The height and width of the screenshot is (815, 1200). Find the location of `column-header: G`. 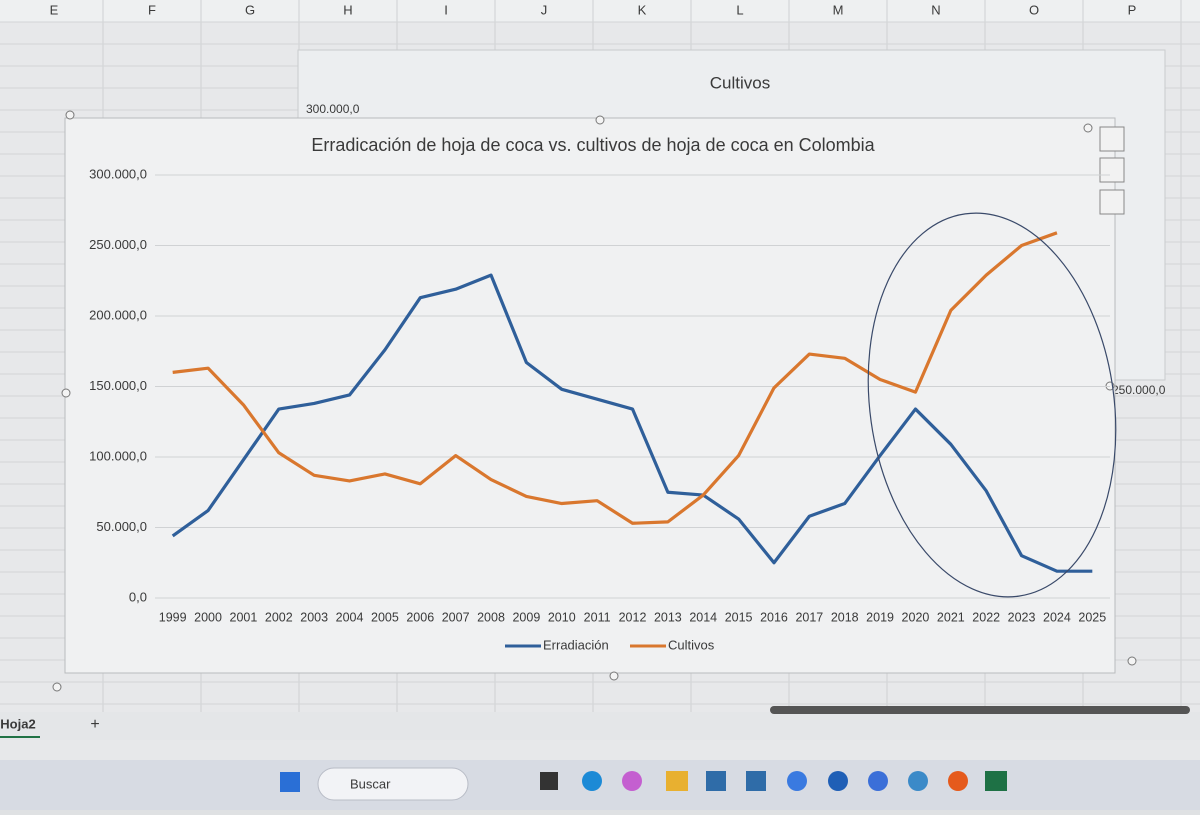

column-header: G is located at coordinates (250, 9).